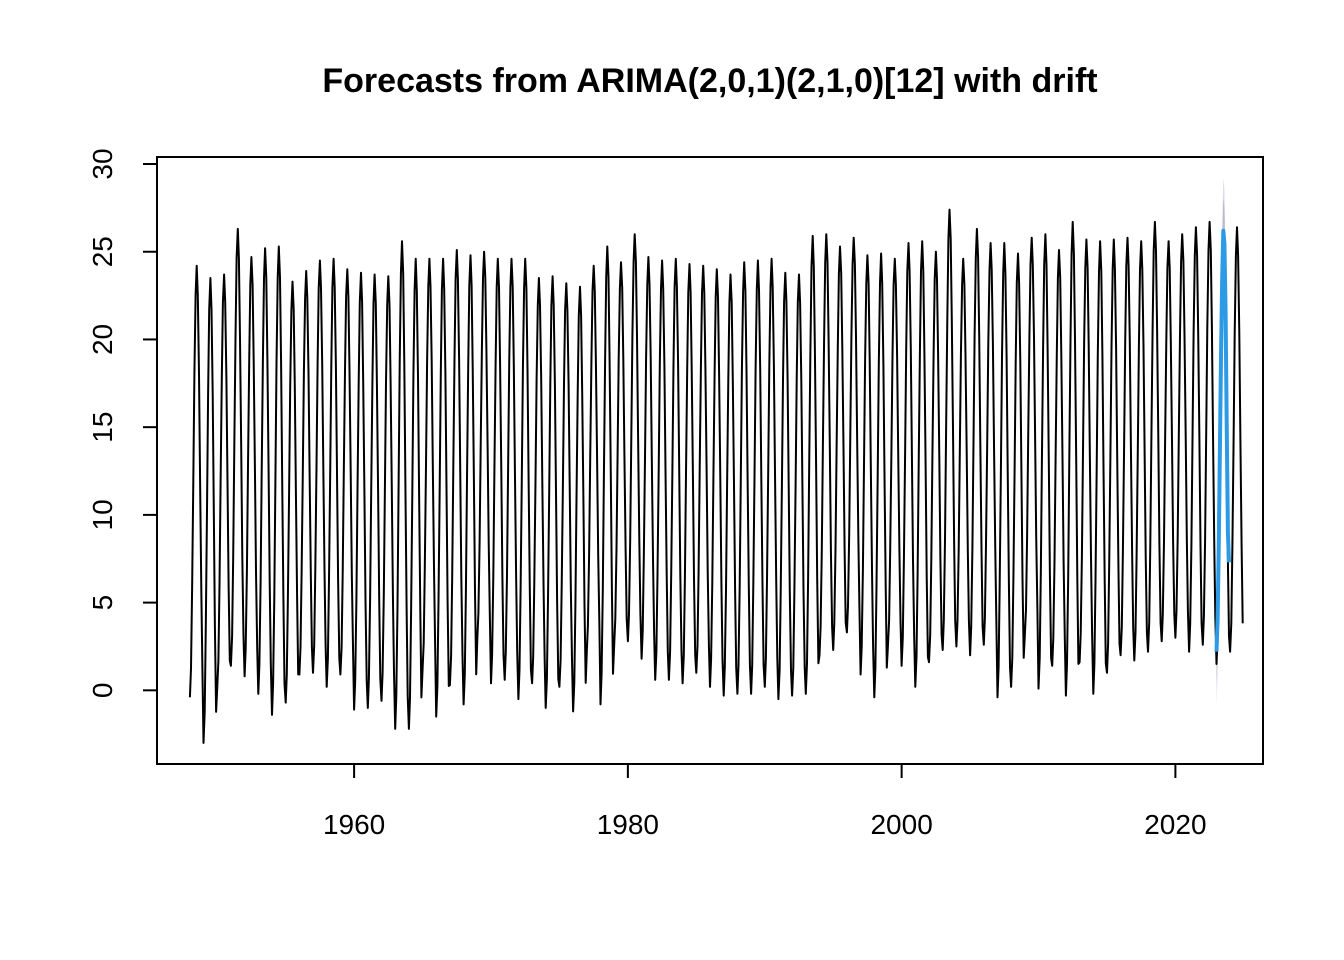 This screenshot has width=1344, height=960. What do you see at coordinates (765, 801) in the screenshot?
I see `x-axis: 1960 1980 2000 2020` at bounding box center [765, 801].